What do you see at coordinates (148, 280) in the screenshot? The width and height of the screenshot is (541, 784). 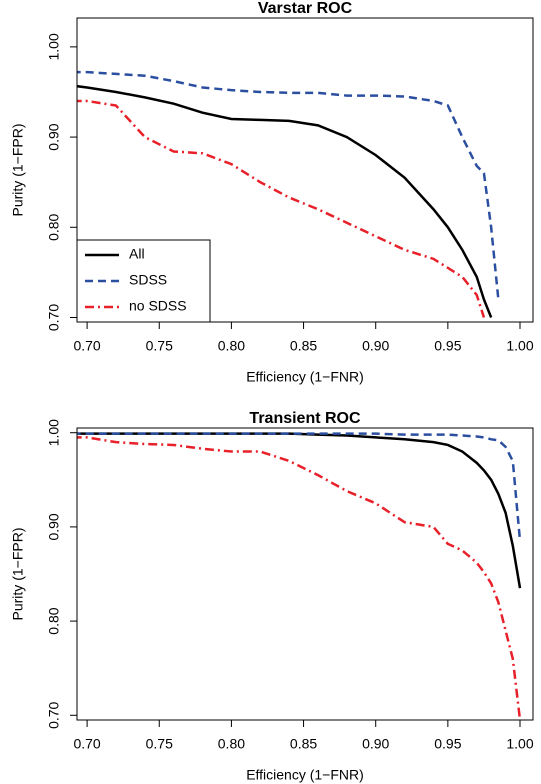 I see `legend-label: SDSS` at bounding box center [148, 280].